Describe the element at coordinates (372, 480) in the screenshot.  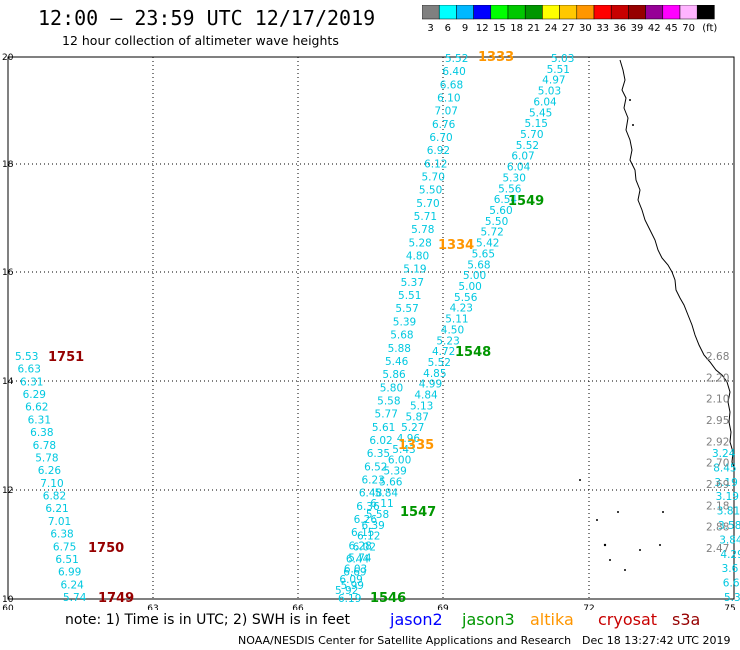
I see `wave-height-value: 6.23` at that location.